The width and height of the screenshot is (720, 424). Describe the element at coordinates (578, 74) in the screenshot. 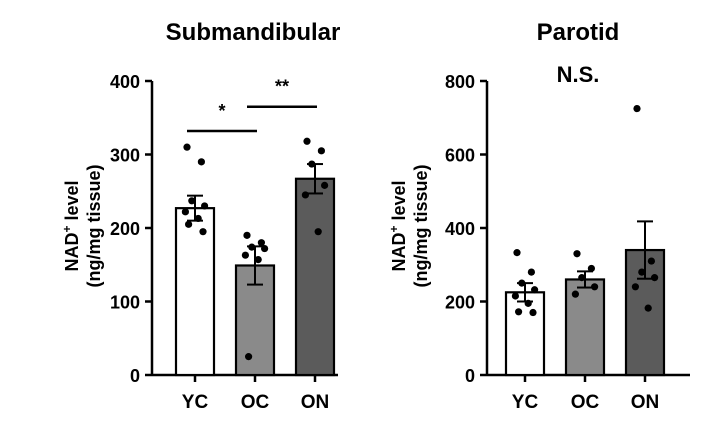

I see `annotation-ns: N.S.` at that location.